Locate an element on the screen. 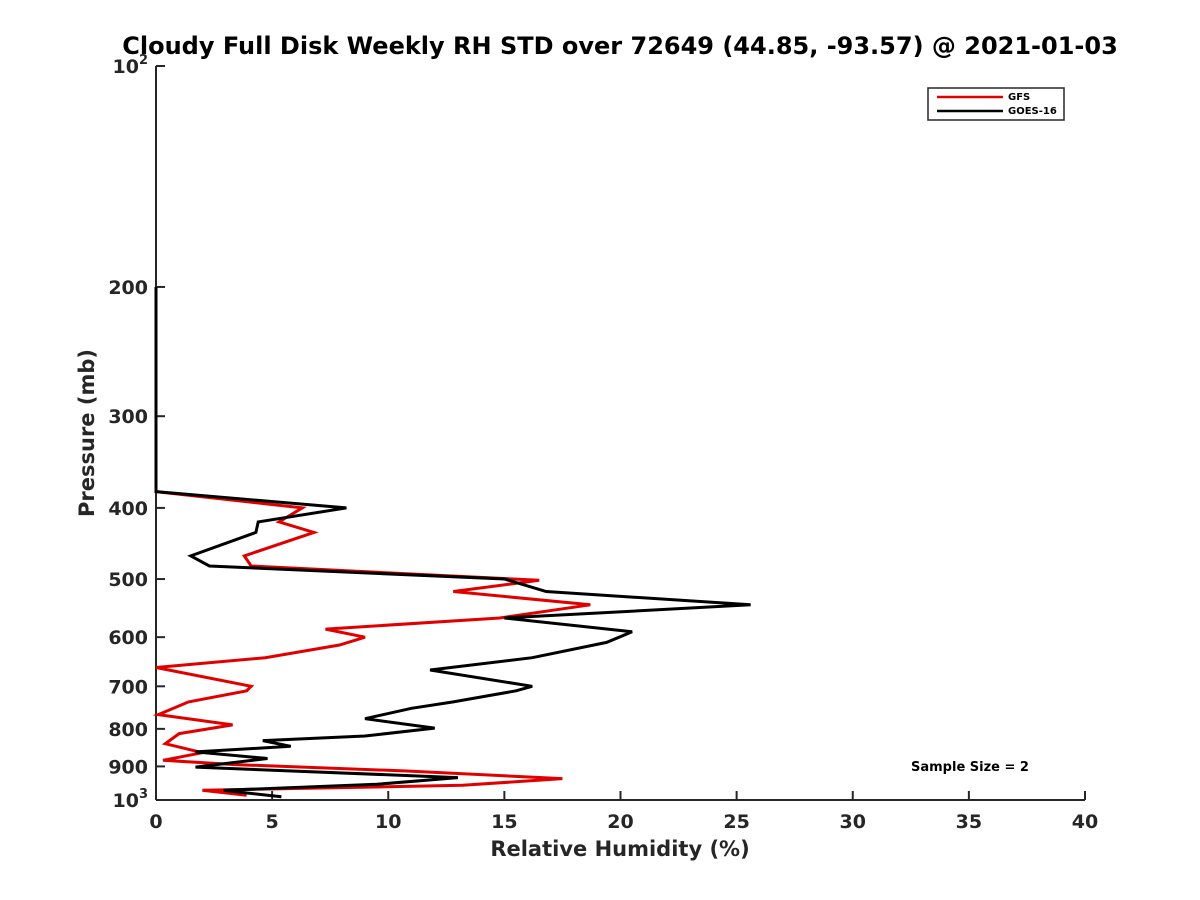 The width and height of the screenshot is (1200, 900). y-tick-label: 300 is located at coordinates (128, 417).